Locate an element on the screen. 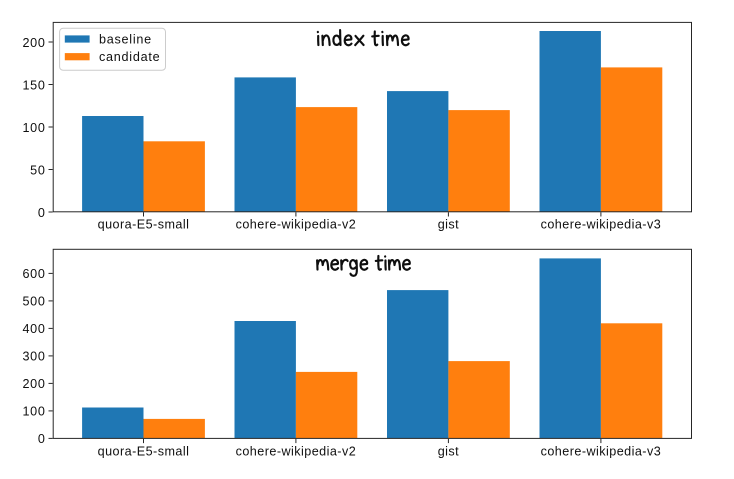  svg-text: baseline is located at coordinates (125, 39).